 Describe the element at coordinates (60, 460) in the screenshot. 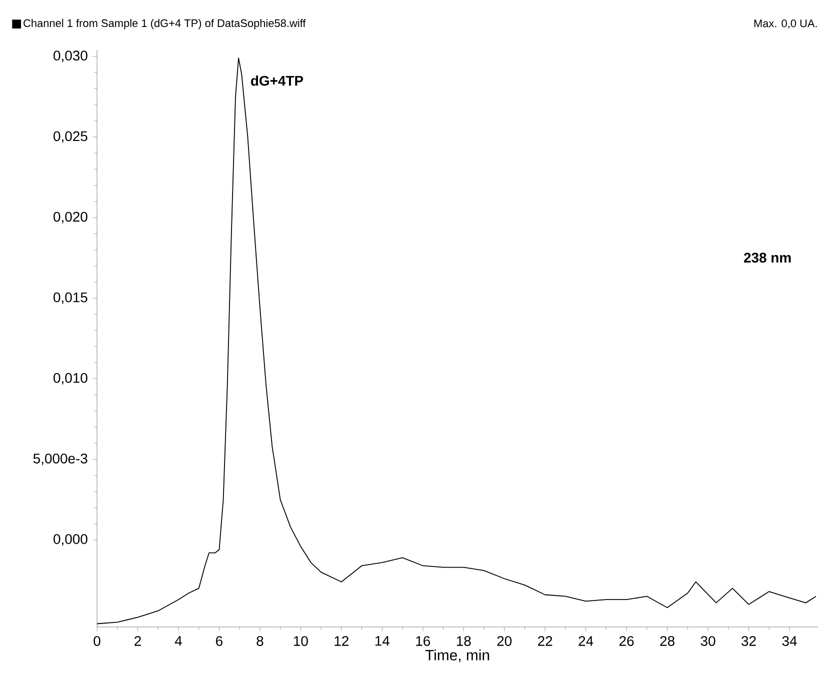

I see `y-tick-label: 5,000e-3` at that location.